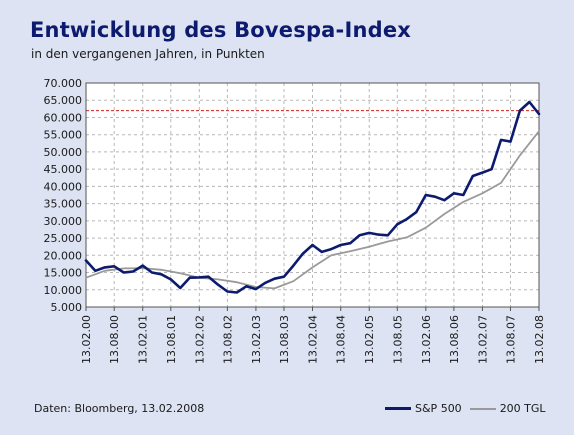  What do you see at coordinates (63, 273) in the screenshot?
I see `y-tick-label: 15.000` at bounding box center [63, 273].